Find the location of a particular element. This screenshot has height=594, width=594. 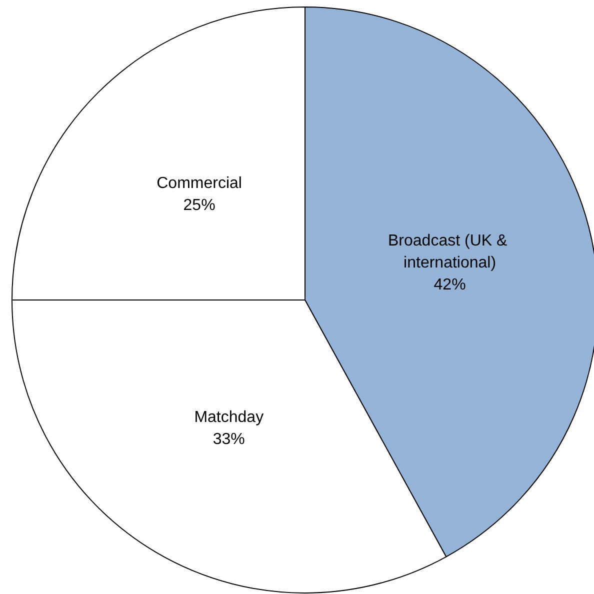

data-label: 33% is located at coordinates (228, 439).